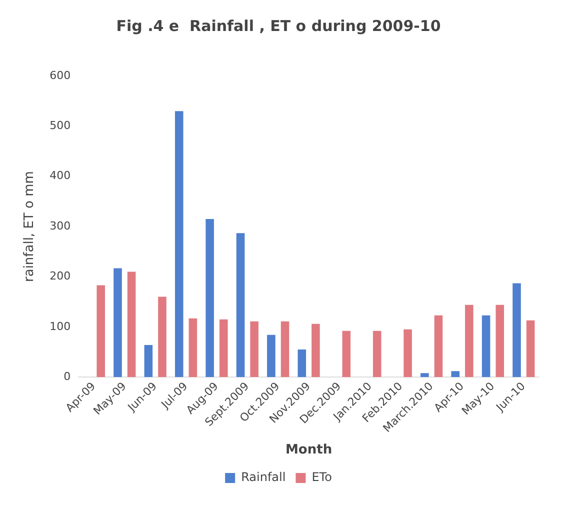 Image resolution: width=567 pixels, height=512 pixels. What do you see at coordinates (60, 225) in the screenshot?
I see `y-tick-label: 300` at bounding box center [60, 225].